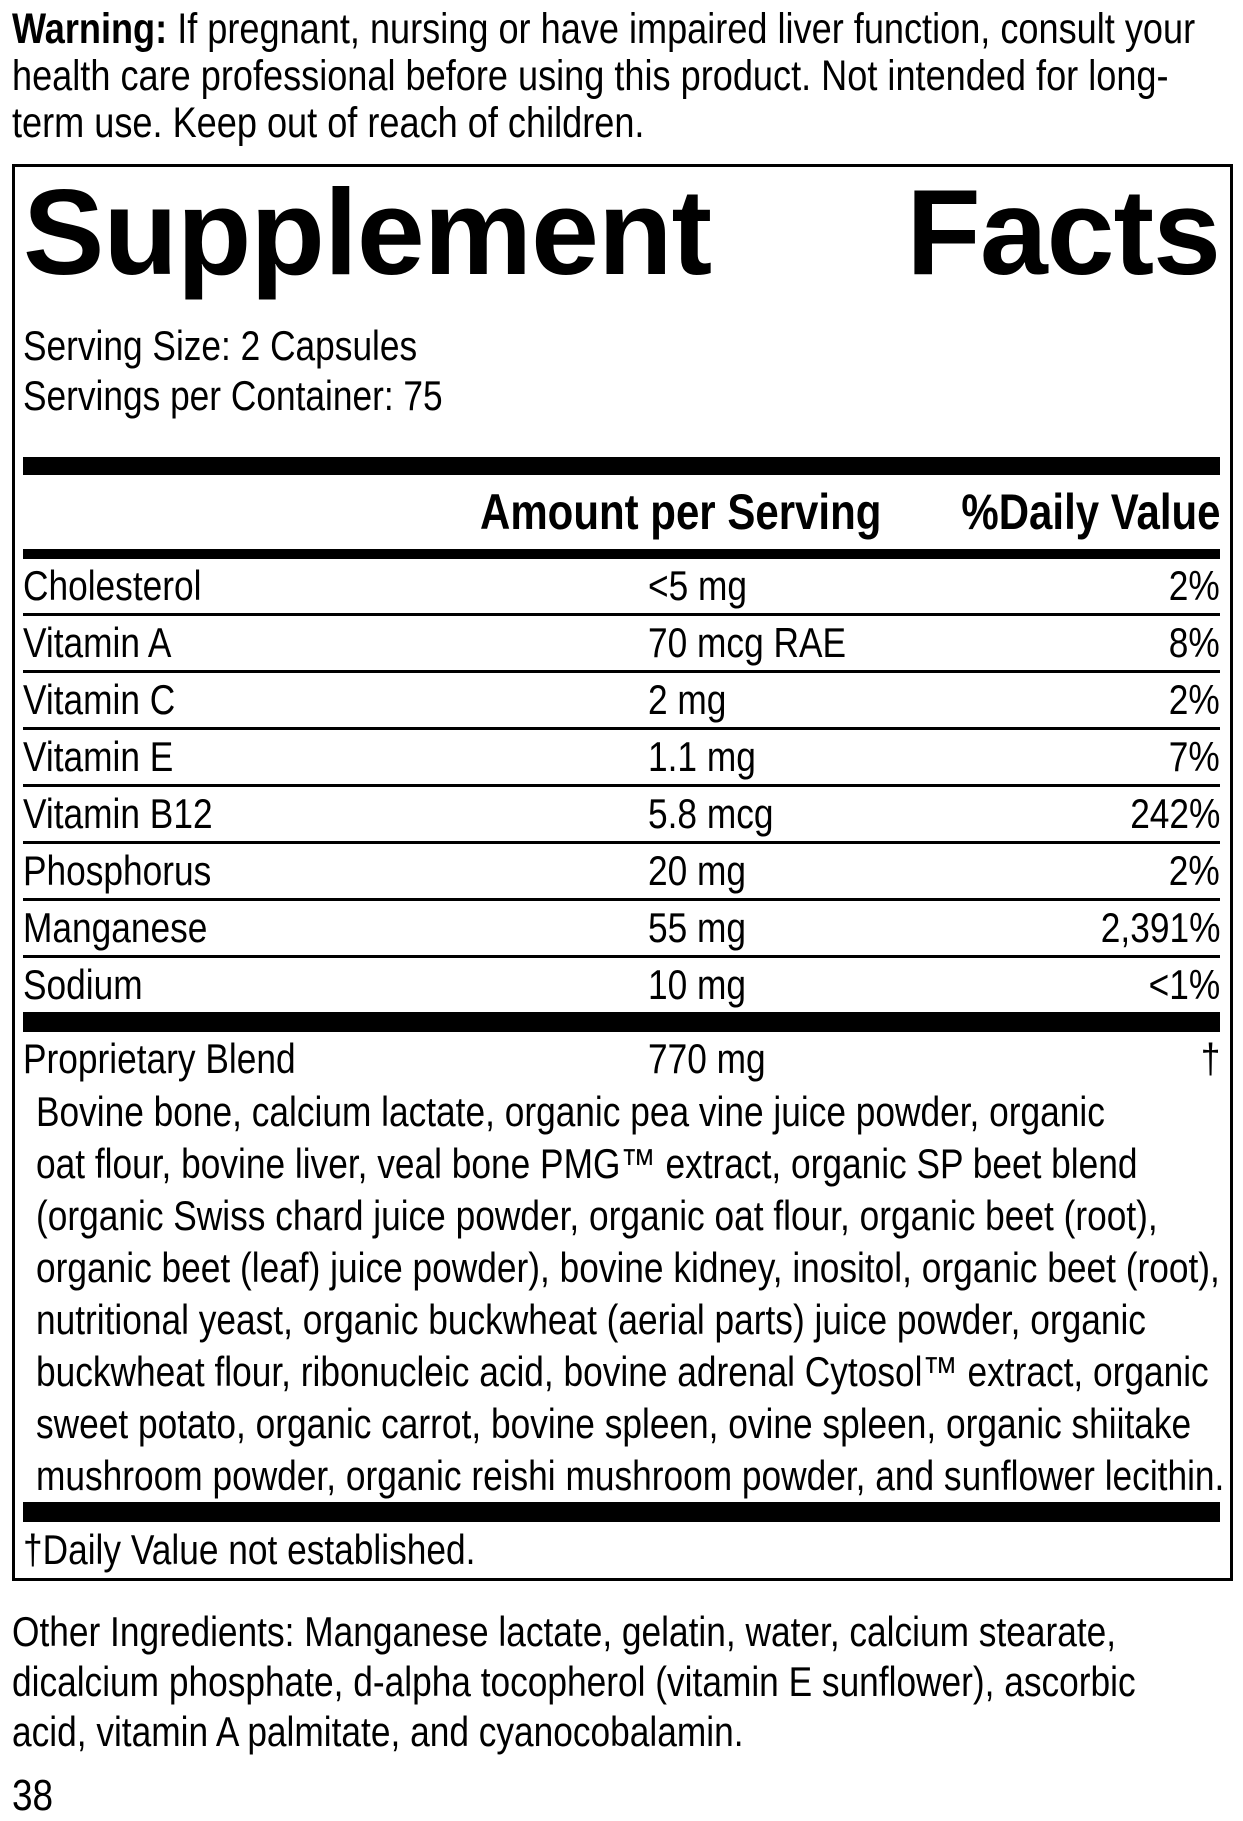  I want to click on proprietary-blend-row: Proprietary Blend 770 mg †, so click(621, 1059).